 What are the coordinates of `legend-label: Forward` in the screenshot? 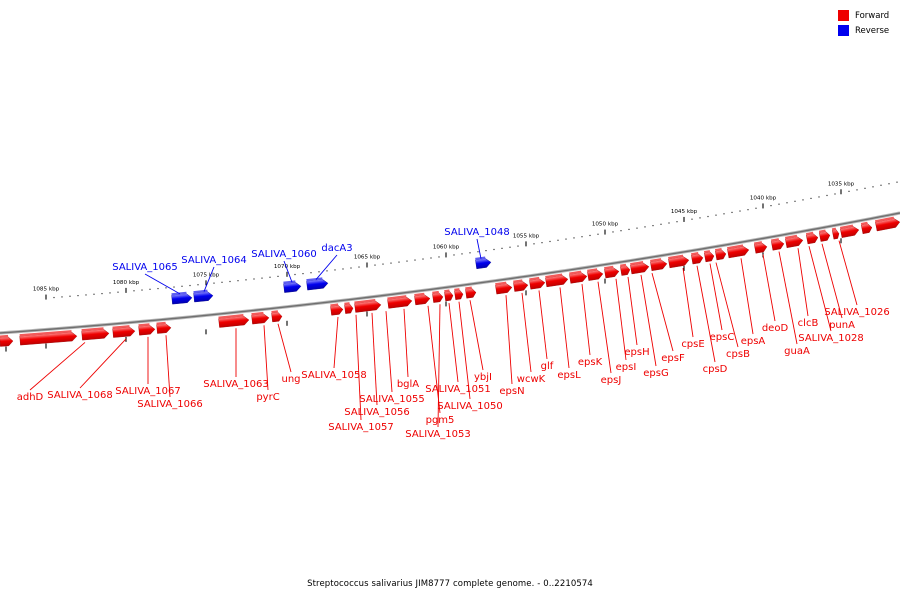 It's located at (872, 15).